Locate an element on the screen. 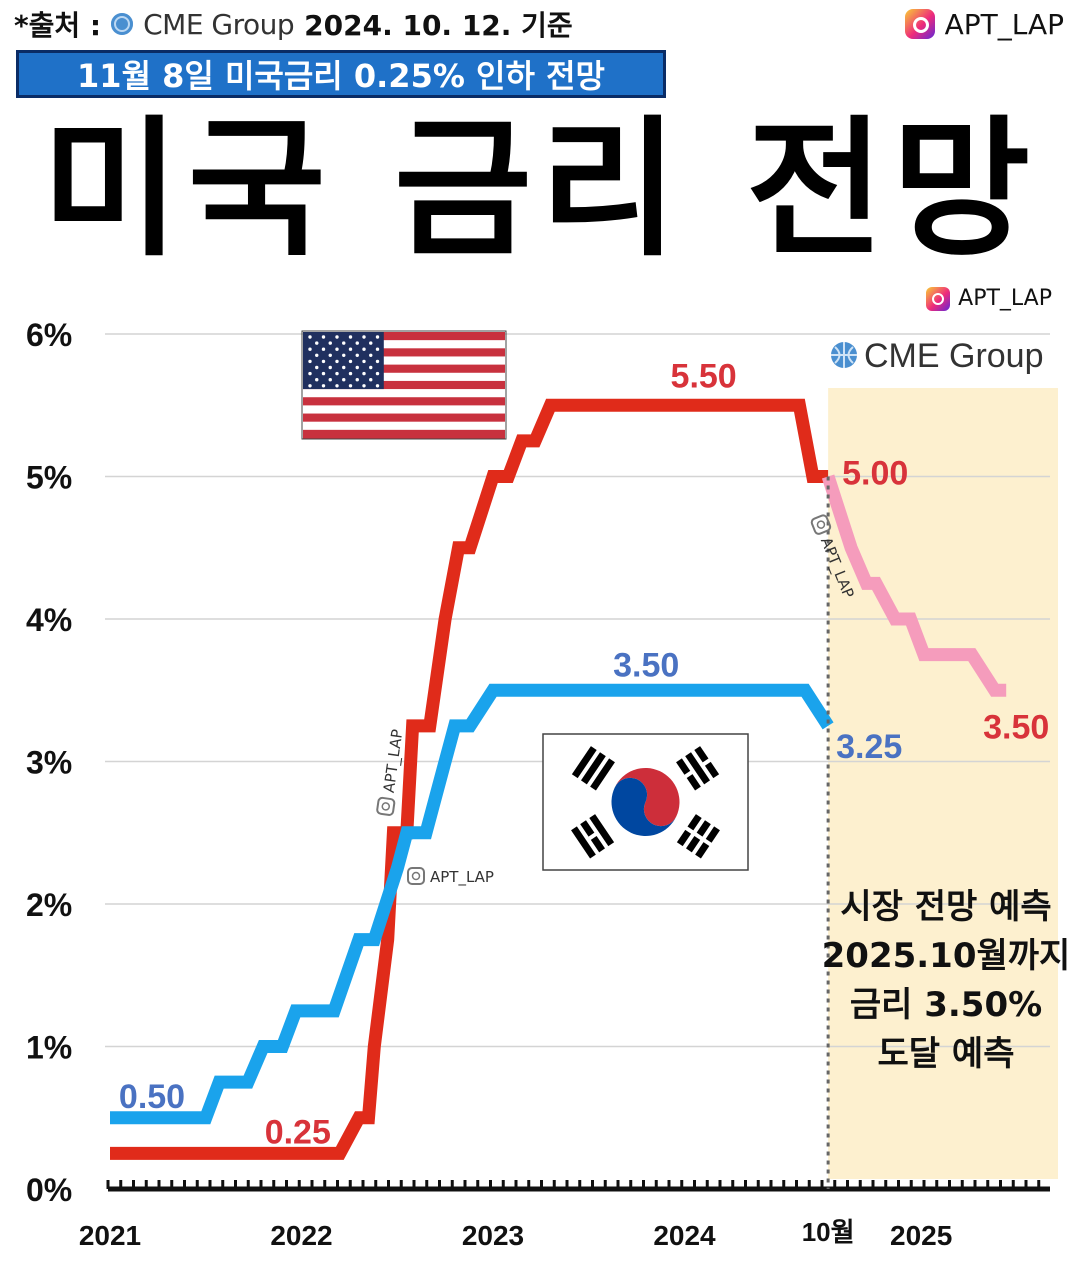  instagram-handle: APT_LAP is located at coordinates (984, 24).